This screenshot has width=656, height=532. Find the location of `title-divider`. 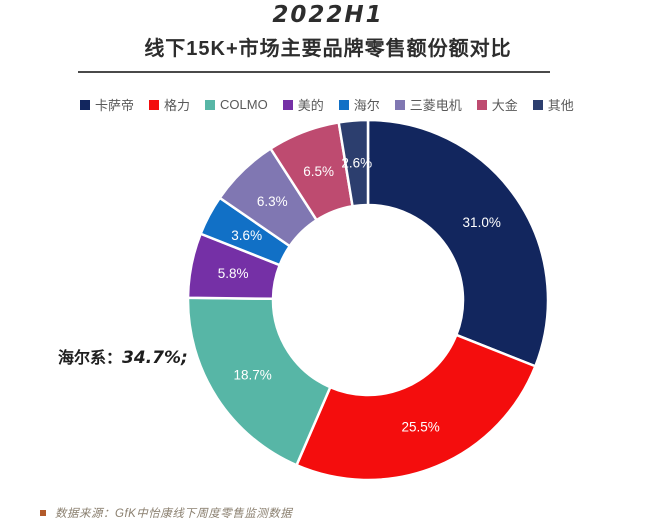

title-divider is located at coordinates (314, 72).